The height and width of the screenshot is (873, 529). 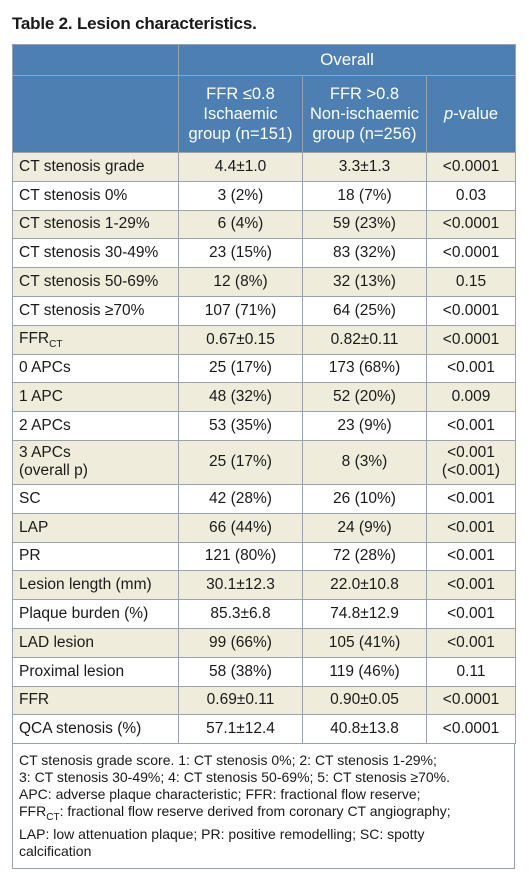 I want to click on header-empty-corner, so click(x=95, y=60).